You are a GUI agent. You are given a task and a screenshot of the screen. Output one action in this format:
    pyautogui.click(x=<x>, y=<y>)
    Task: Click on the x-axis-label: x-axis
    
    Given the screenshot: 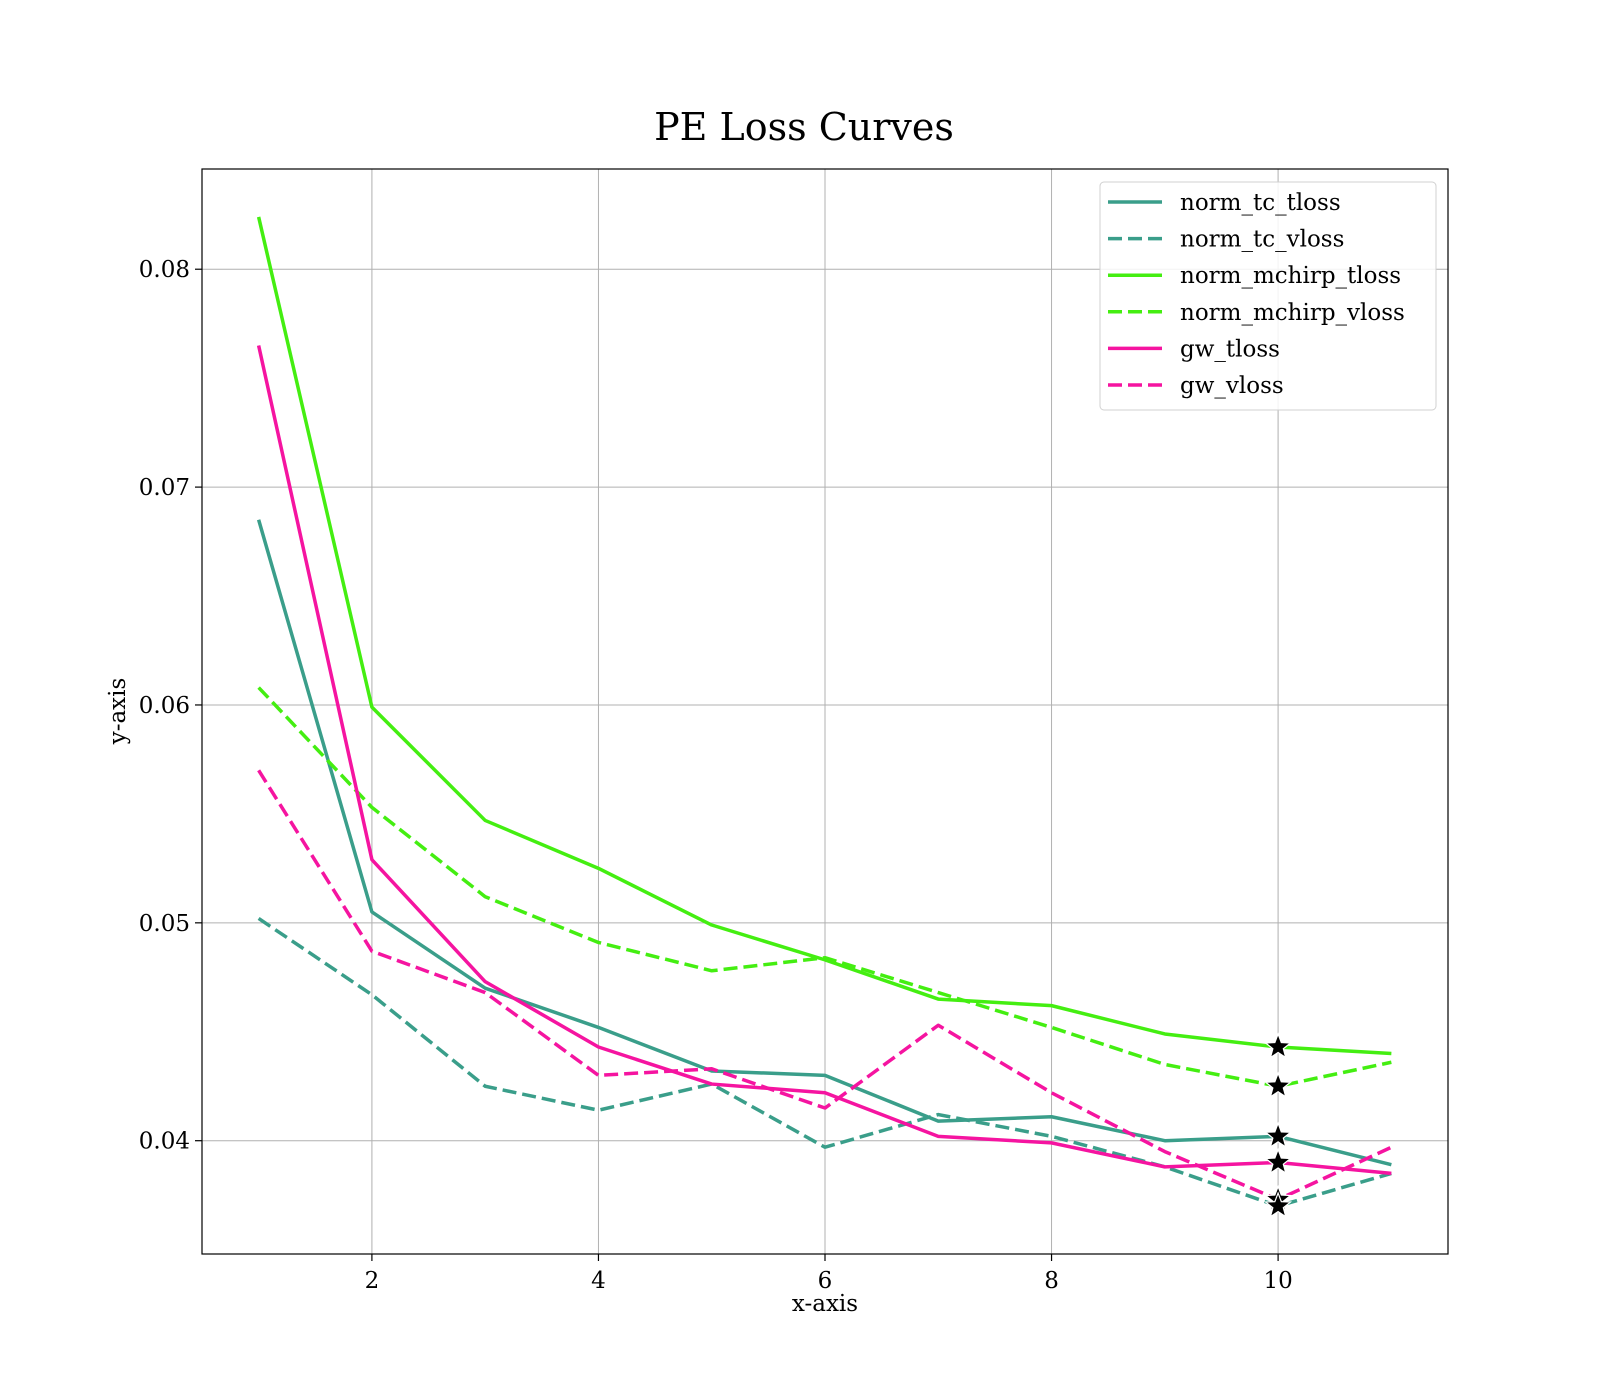 What is the action you would take?
    pyautogui.click(x=825, y=1304)
    